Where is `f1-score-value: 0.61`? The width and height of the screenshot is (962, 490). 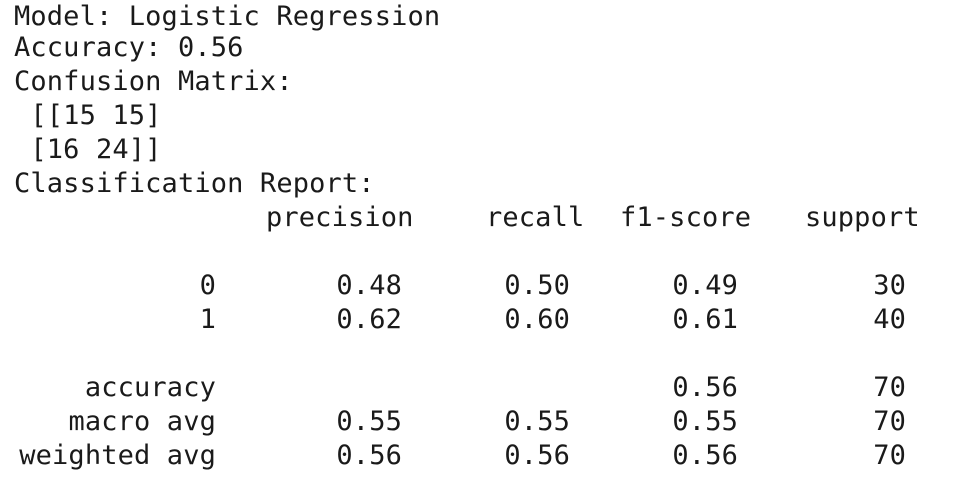
f1-score-value: 0.61 is located at coordinates (705, 319).